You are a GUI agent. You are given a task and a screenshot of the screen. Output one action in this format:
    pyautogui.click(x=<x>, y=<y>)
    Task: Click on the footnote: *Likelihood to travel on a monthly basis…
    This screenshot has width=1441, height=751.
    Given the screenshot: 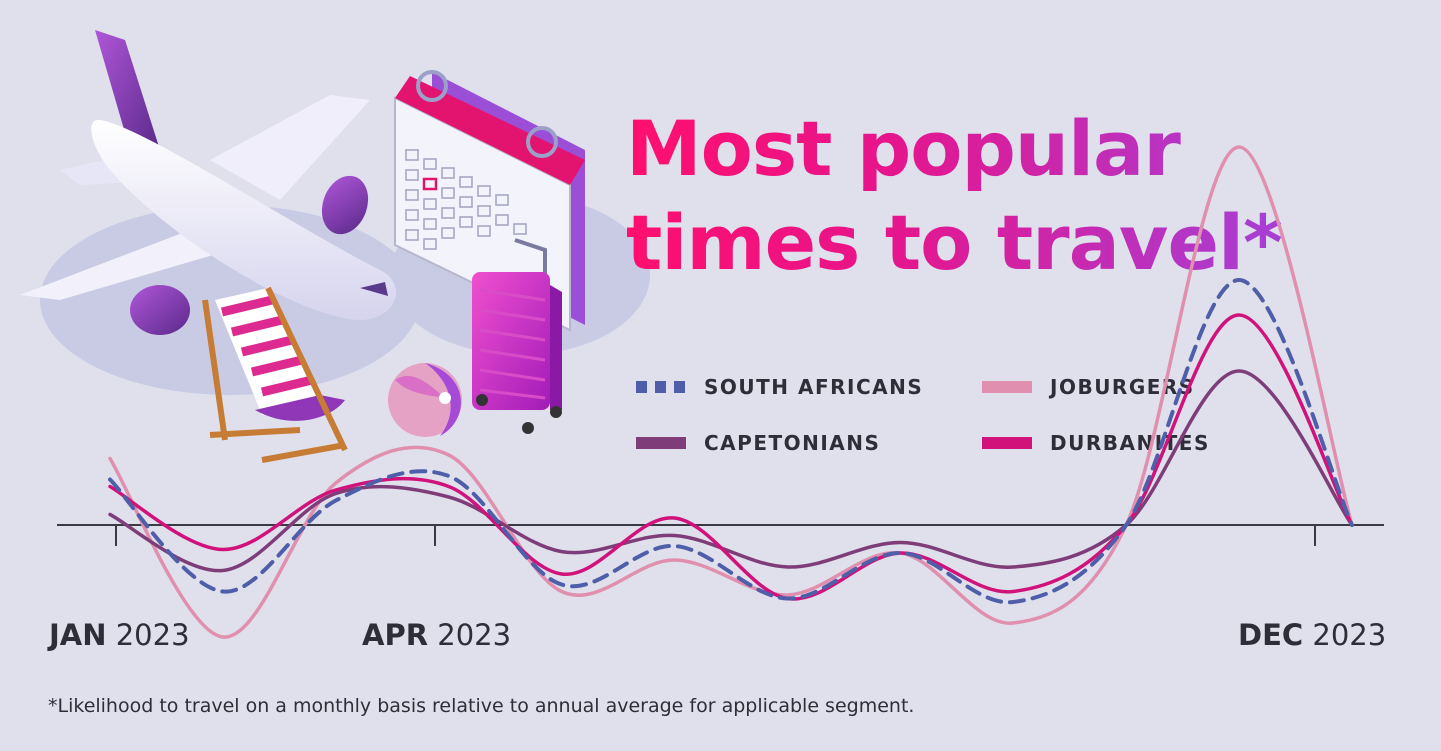 What is the action you would take?
    pyautogui.click(x=481, y=706)
    